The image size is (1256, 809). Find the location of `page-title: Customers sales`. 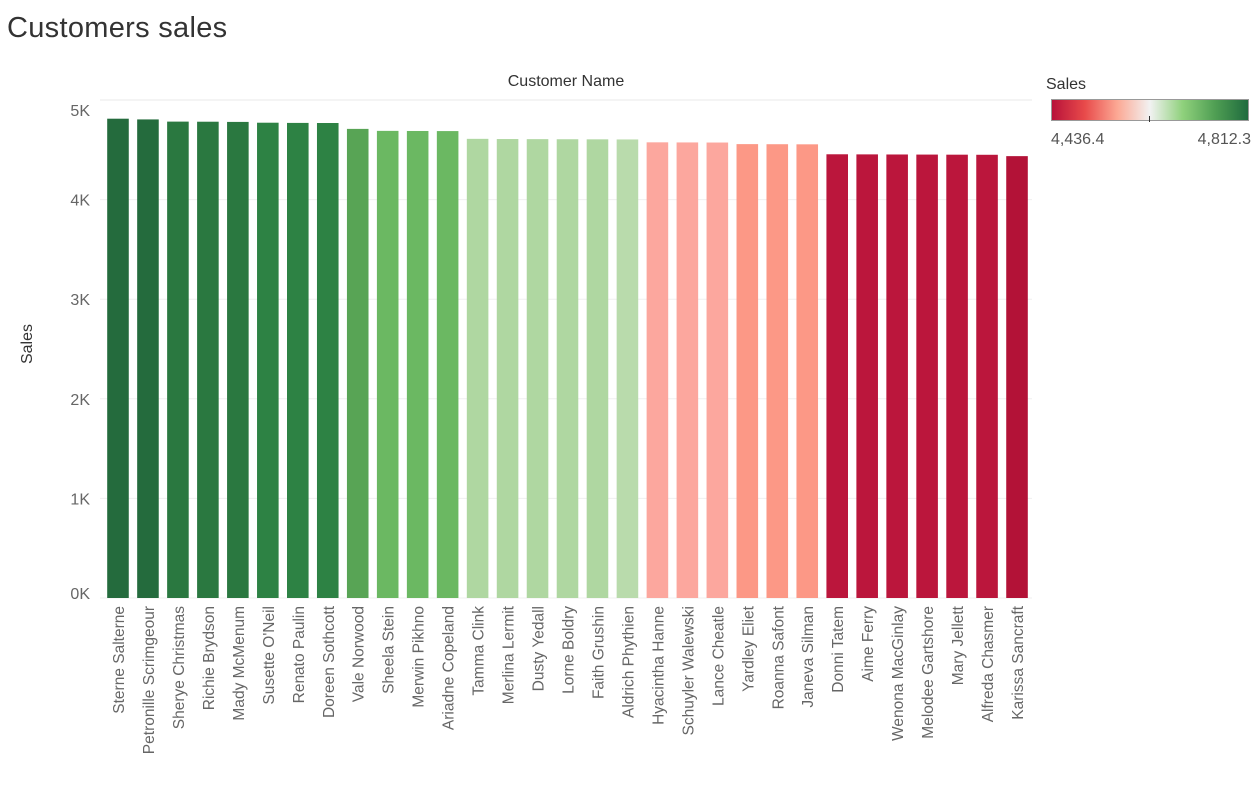

page-title: Customers sales is located at coordinates (117, 28).